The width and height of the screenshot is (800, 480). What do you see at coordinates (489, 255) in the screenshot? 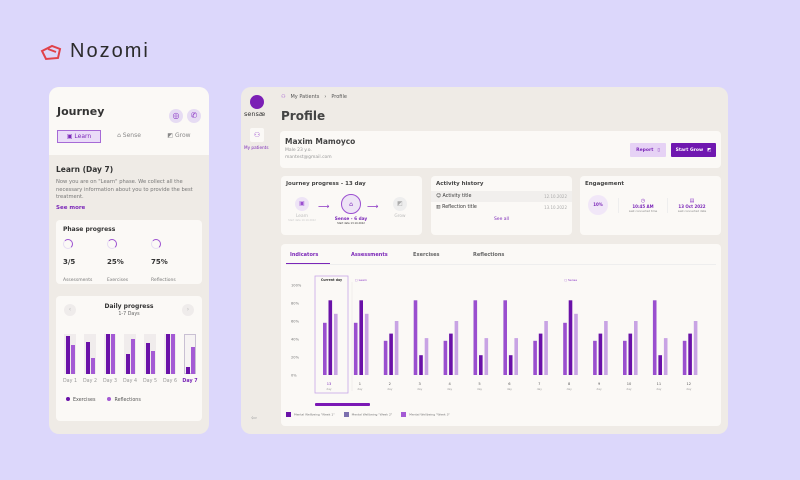
I see `tab-reflections: Reflections` at bounding box center [489, 255].